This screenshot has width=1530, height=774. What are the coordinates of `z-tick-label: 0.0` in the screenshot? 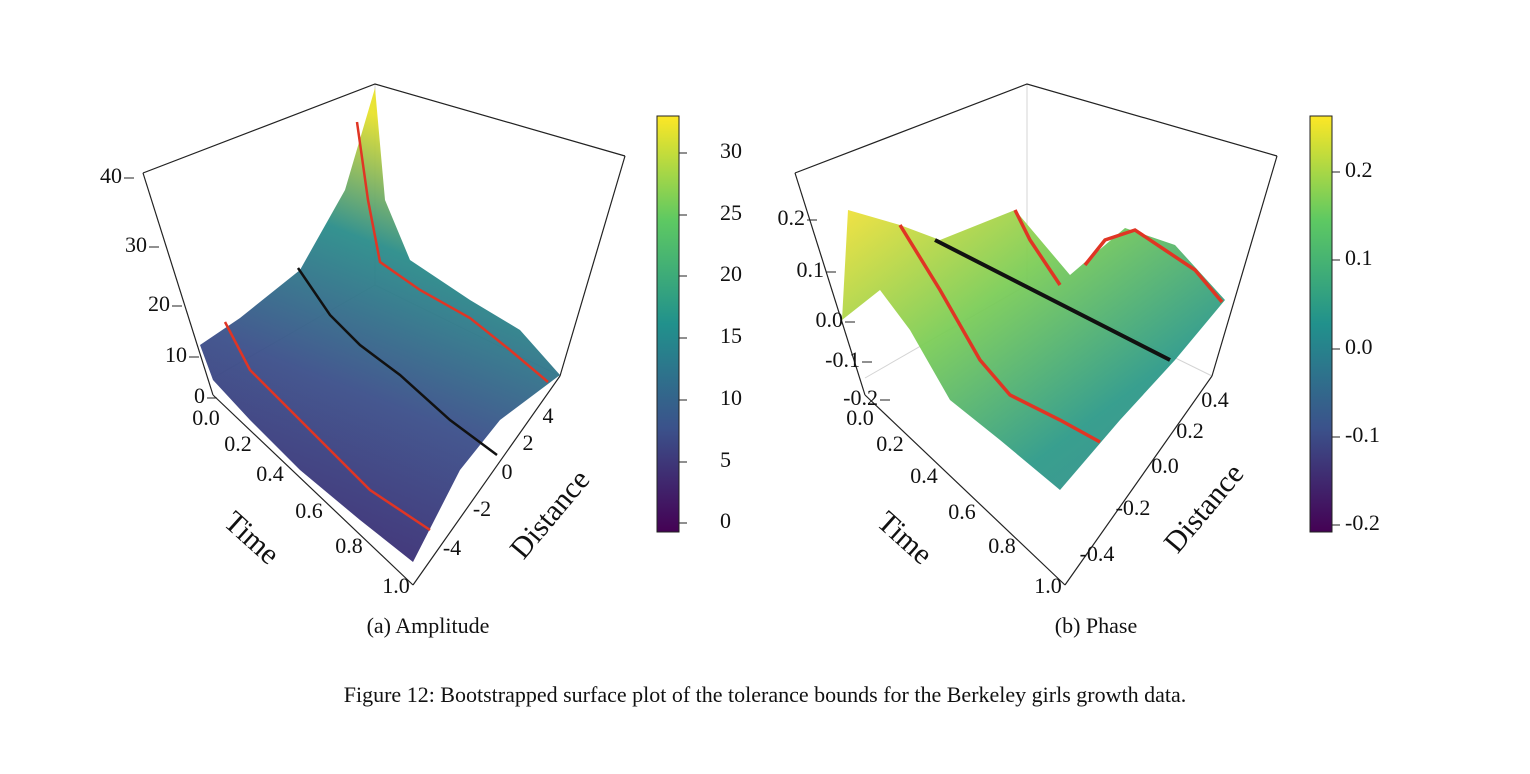 It's located at (830, 319).